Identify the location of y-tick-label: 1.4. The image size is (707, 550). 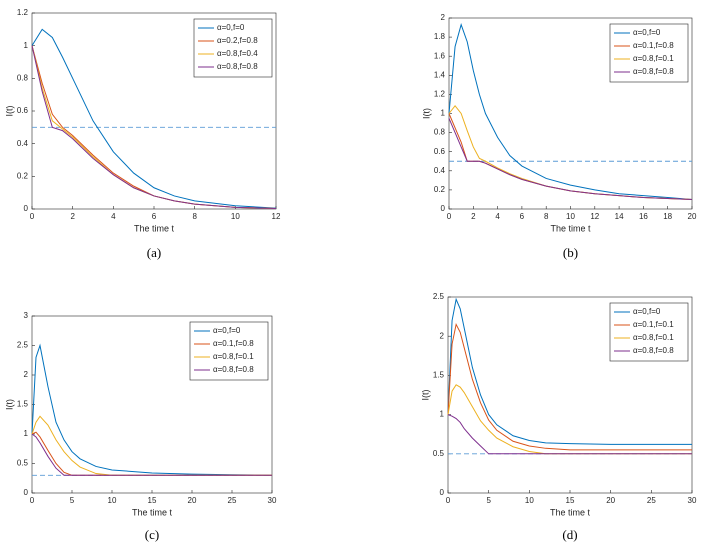
(440, 74).